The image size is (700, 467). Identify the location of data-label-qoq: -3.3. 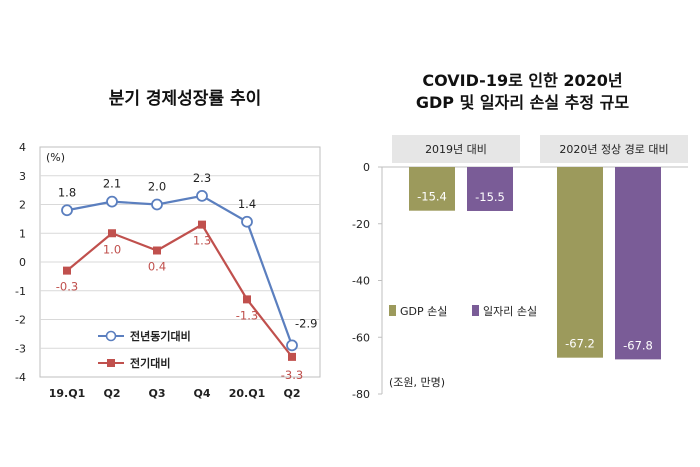
(292, 375).